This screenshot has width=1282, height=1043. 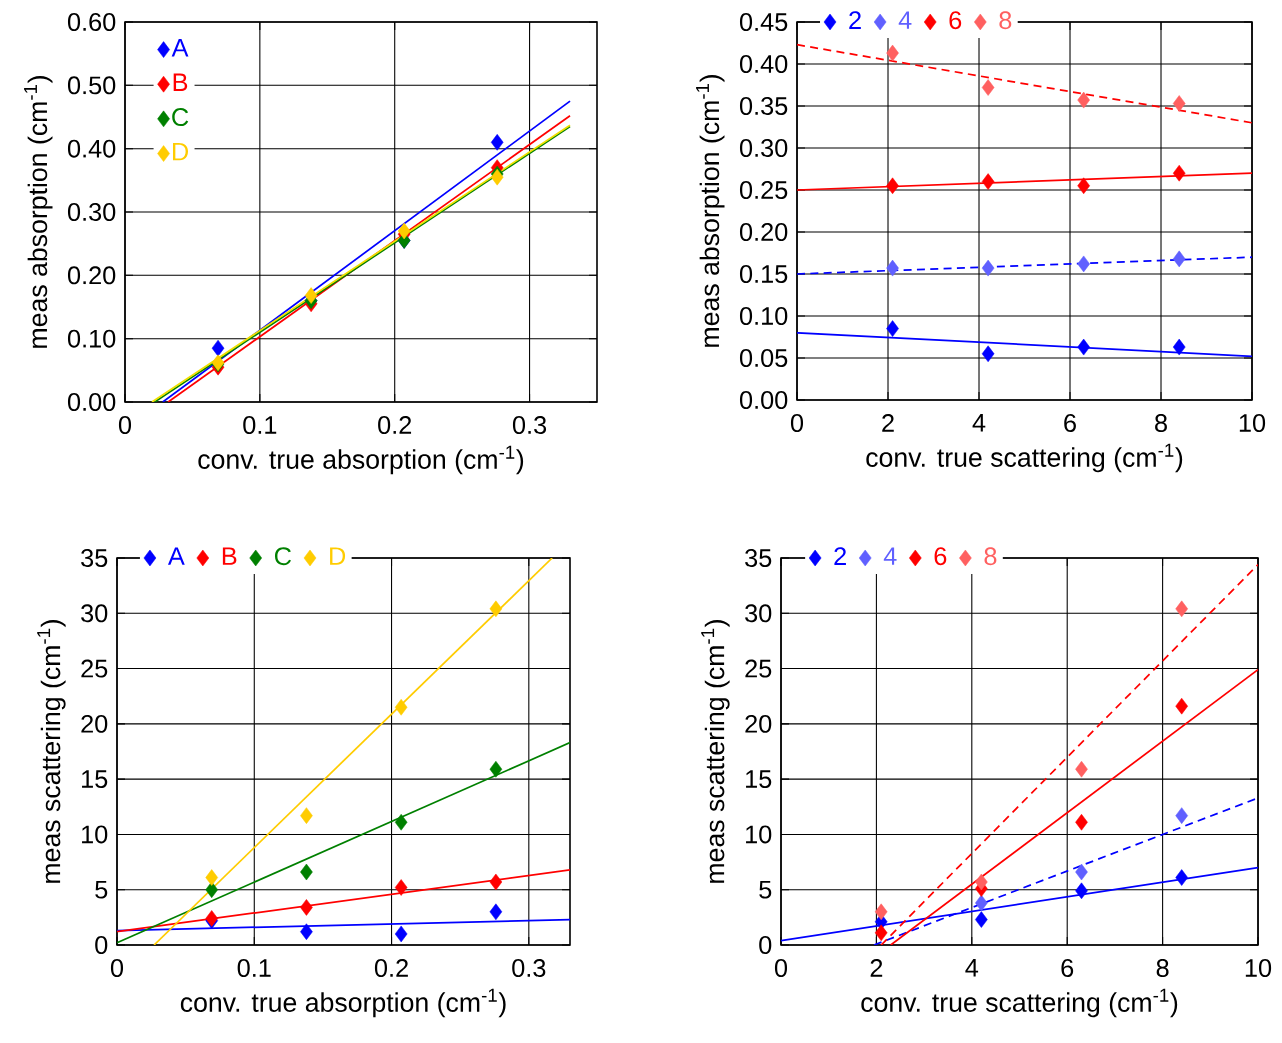 What do you see at coordinates (763, 274) in the screenshot?
I see `y-tick-label: 0.15` at bounding box center [763, 274].